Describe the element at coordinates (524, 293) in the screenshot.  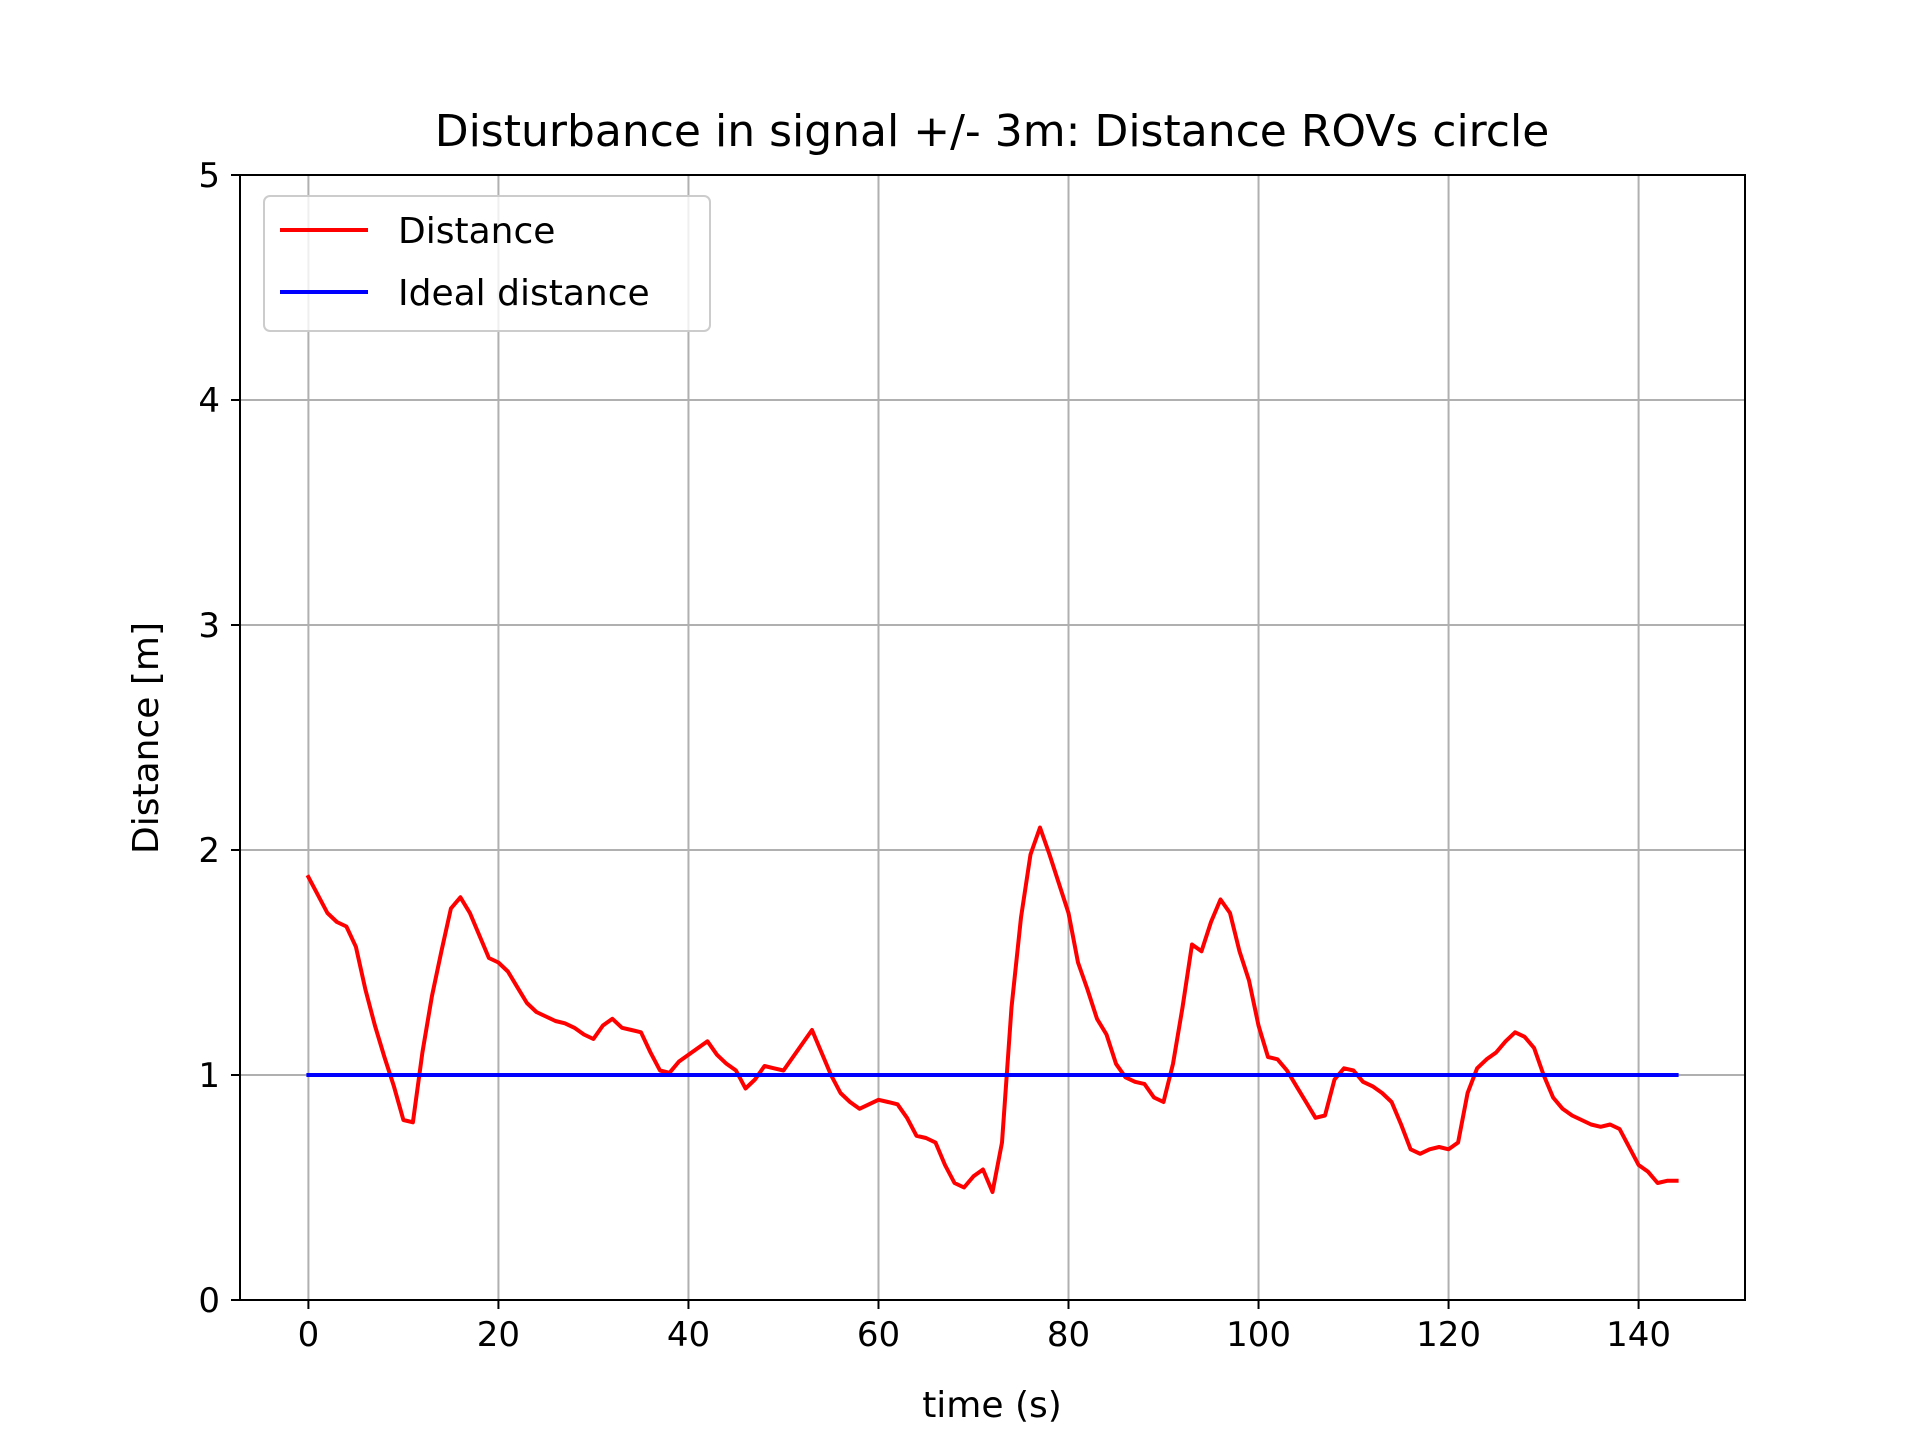
I see `legend-label-ideal-distance: Ideal distance` at that location.